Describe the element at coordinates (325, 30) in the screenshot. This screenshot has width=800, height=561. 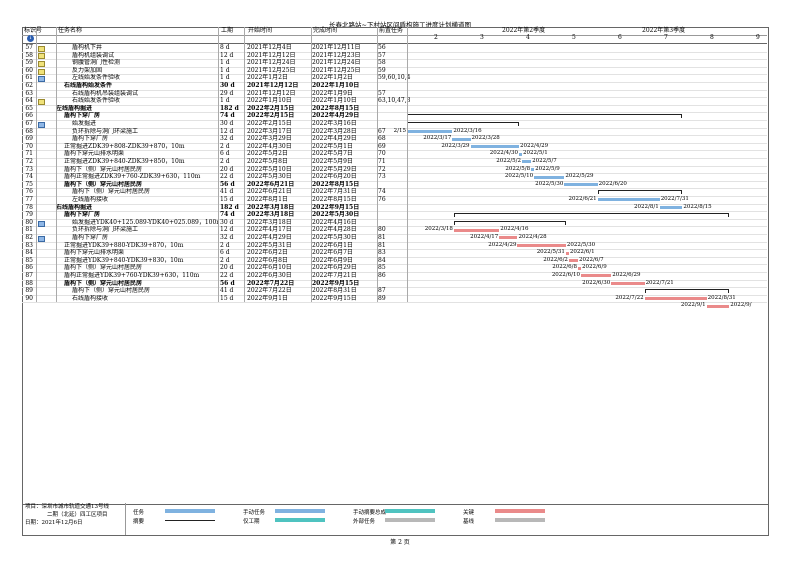
I see `col-end-header: 完成时间` at that location.